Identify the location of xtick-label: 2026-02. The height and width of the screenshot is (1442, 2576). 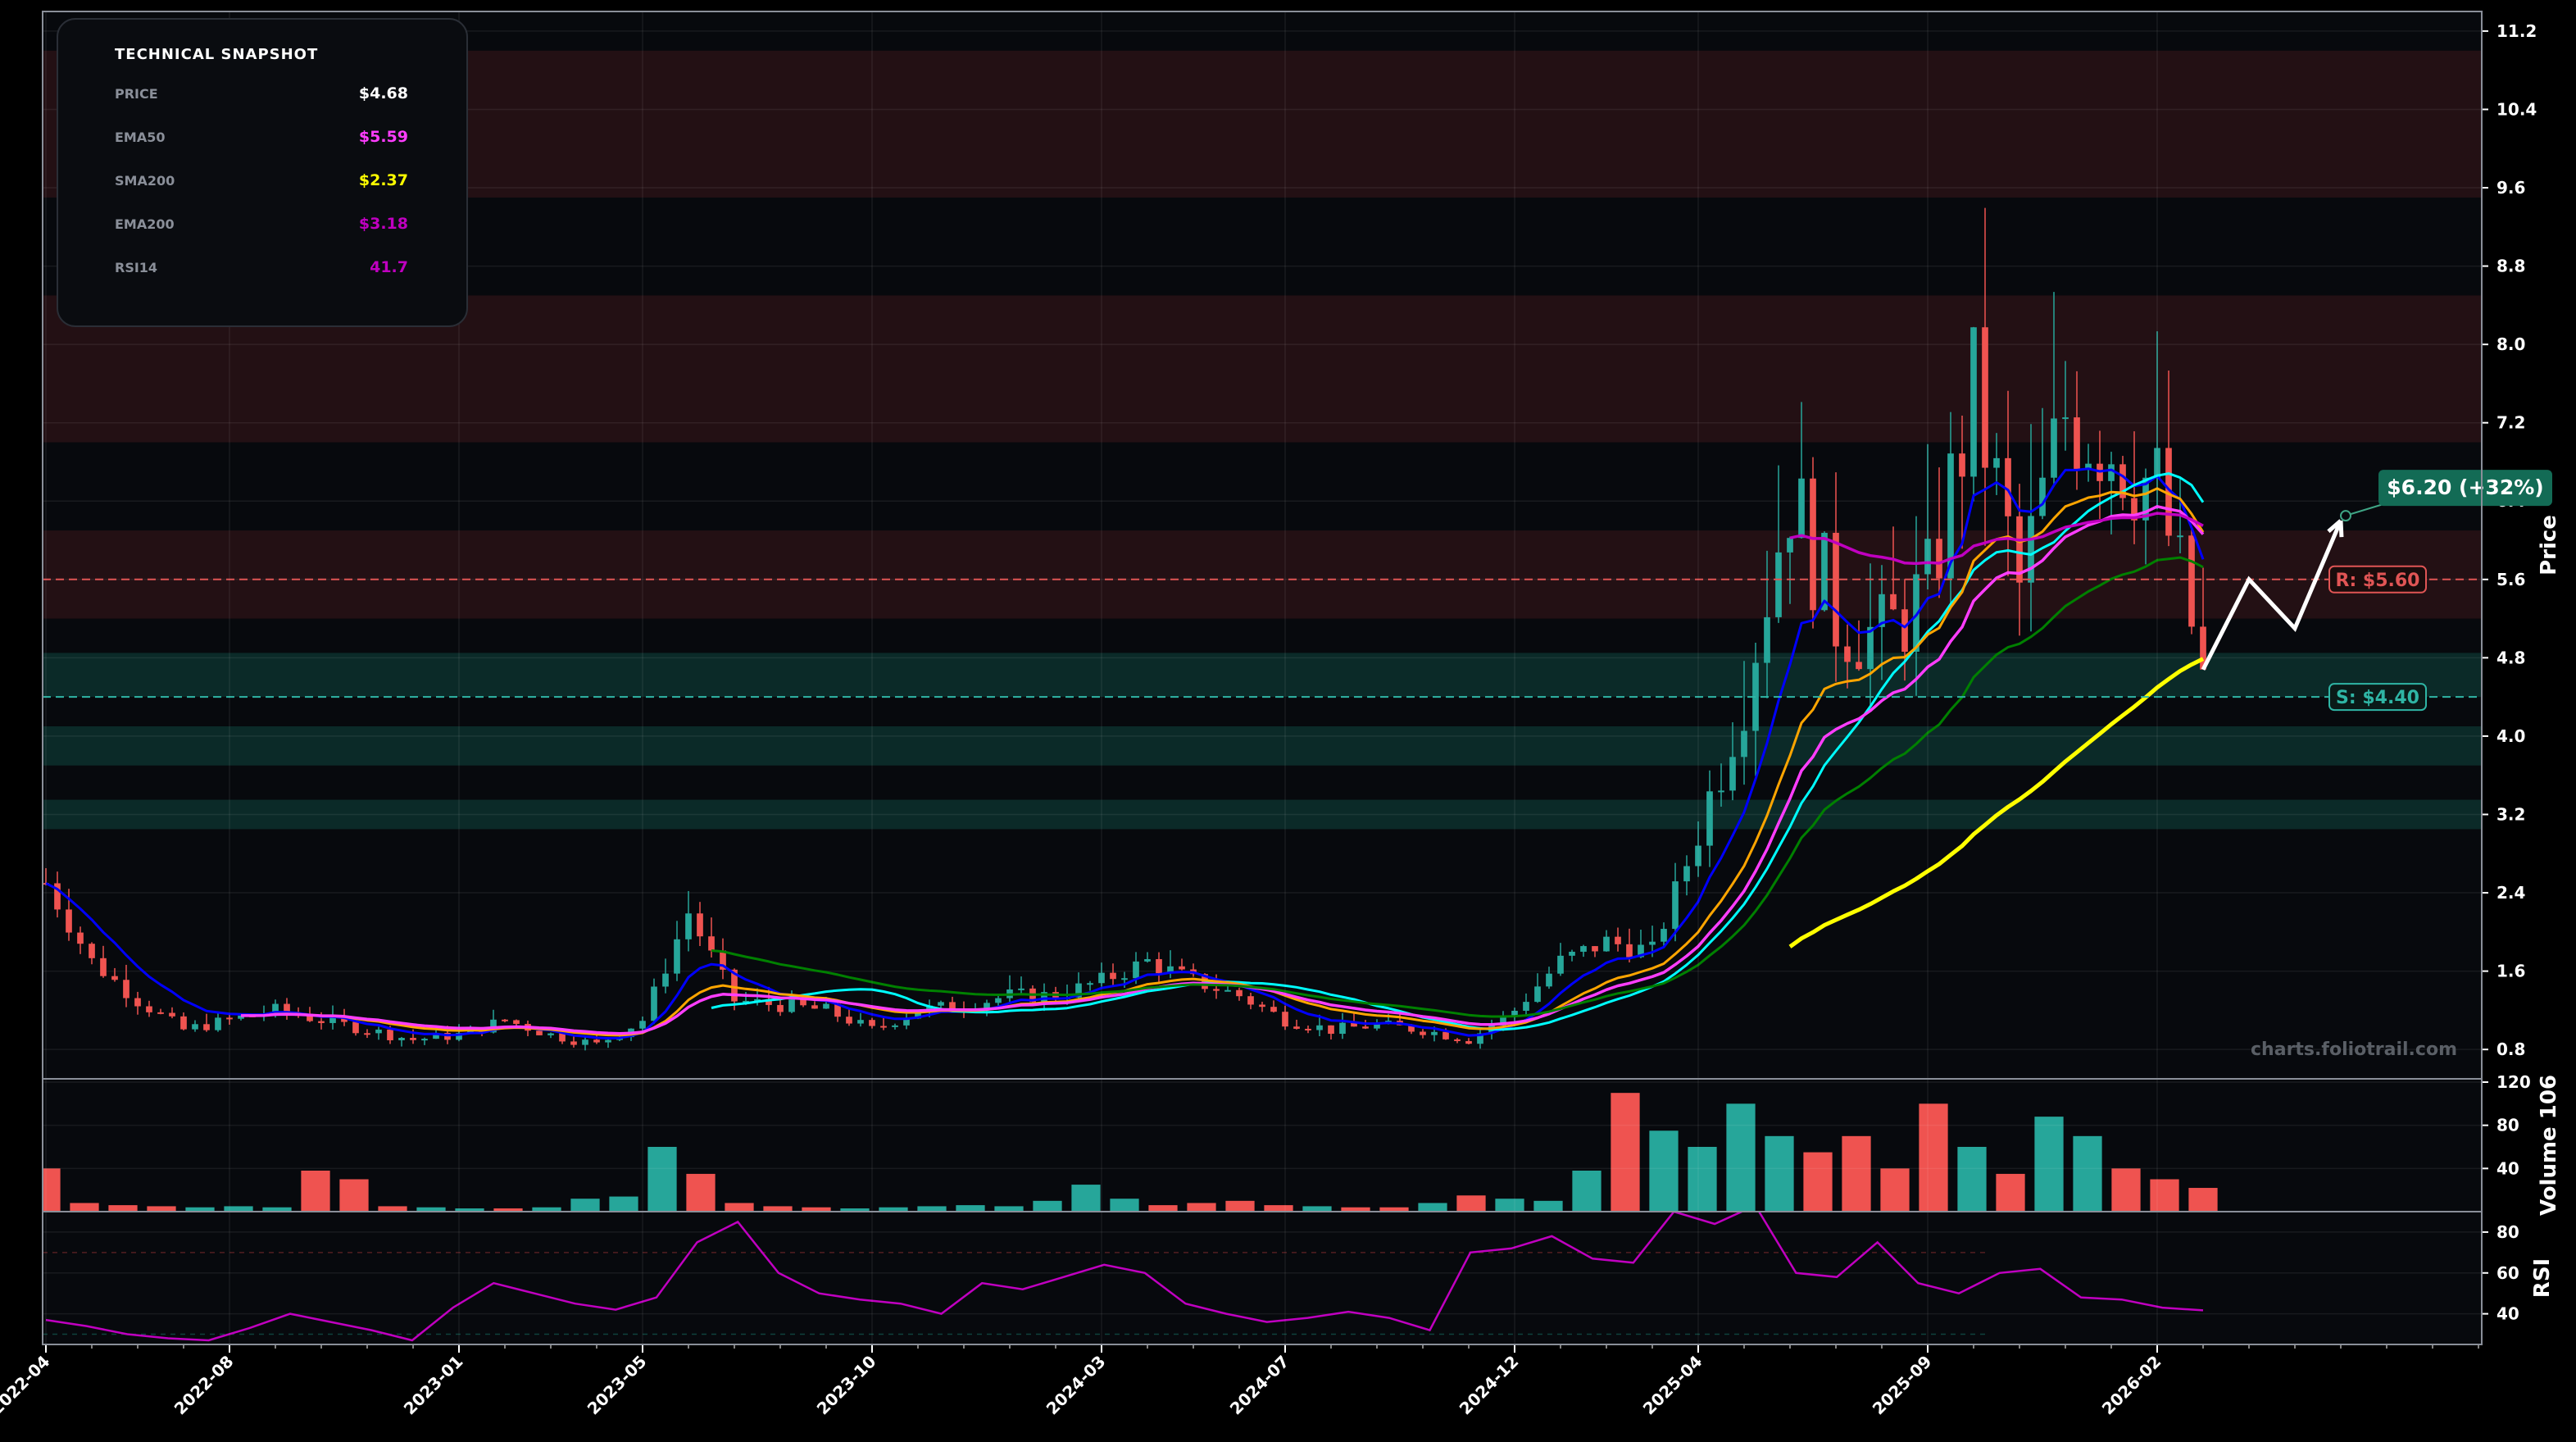
(2131, 1385).